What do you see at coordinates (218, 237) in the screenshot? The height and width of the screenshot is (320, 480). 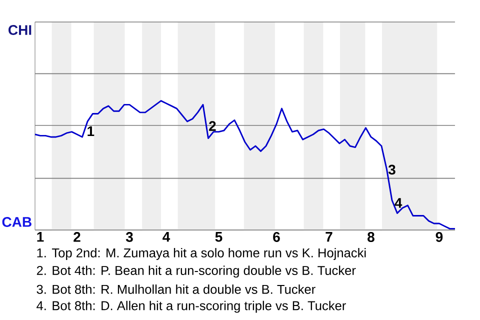 I see `x-tick-label: 5` at bounding box center [218, 237].